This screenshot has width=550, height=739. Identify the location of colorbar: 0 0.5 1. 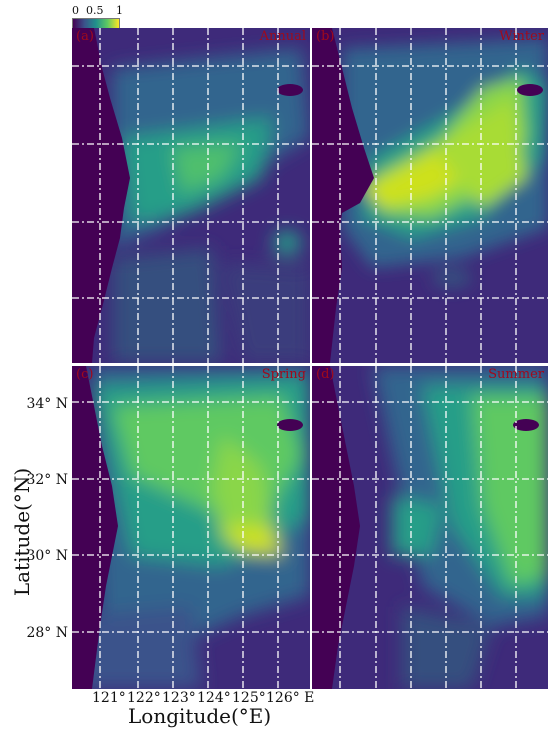
(99, 16).